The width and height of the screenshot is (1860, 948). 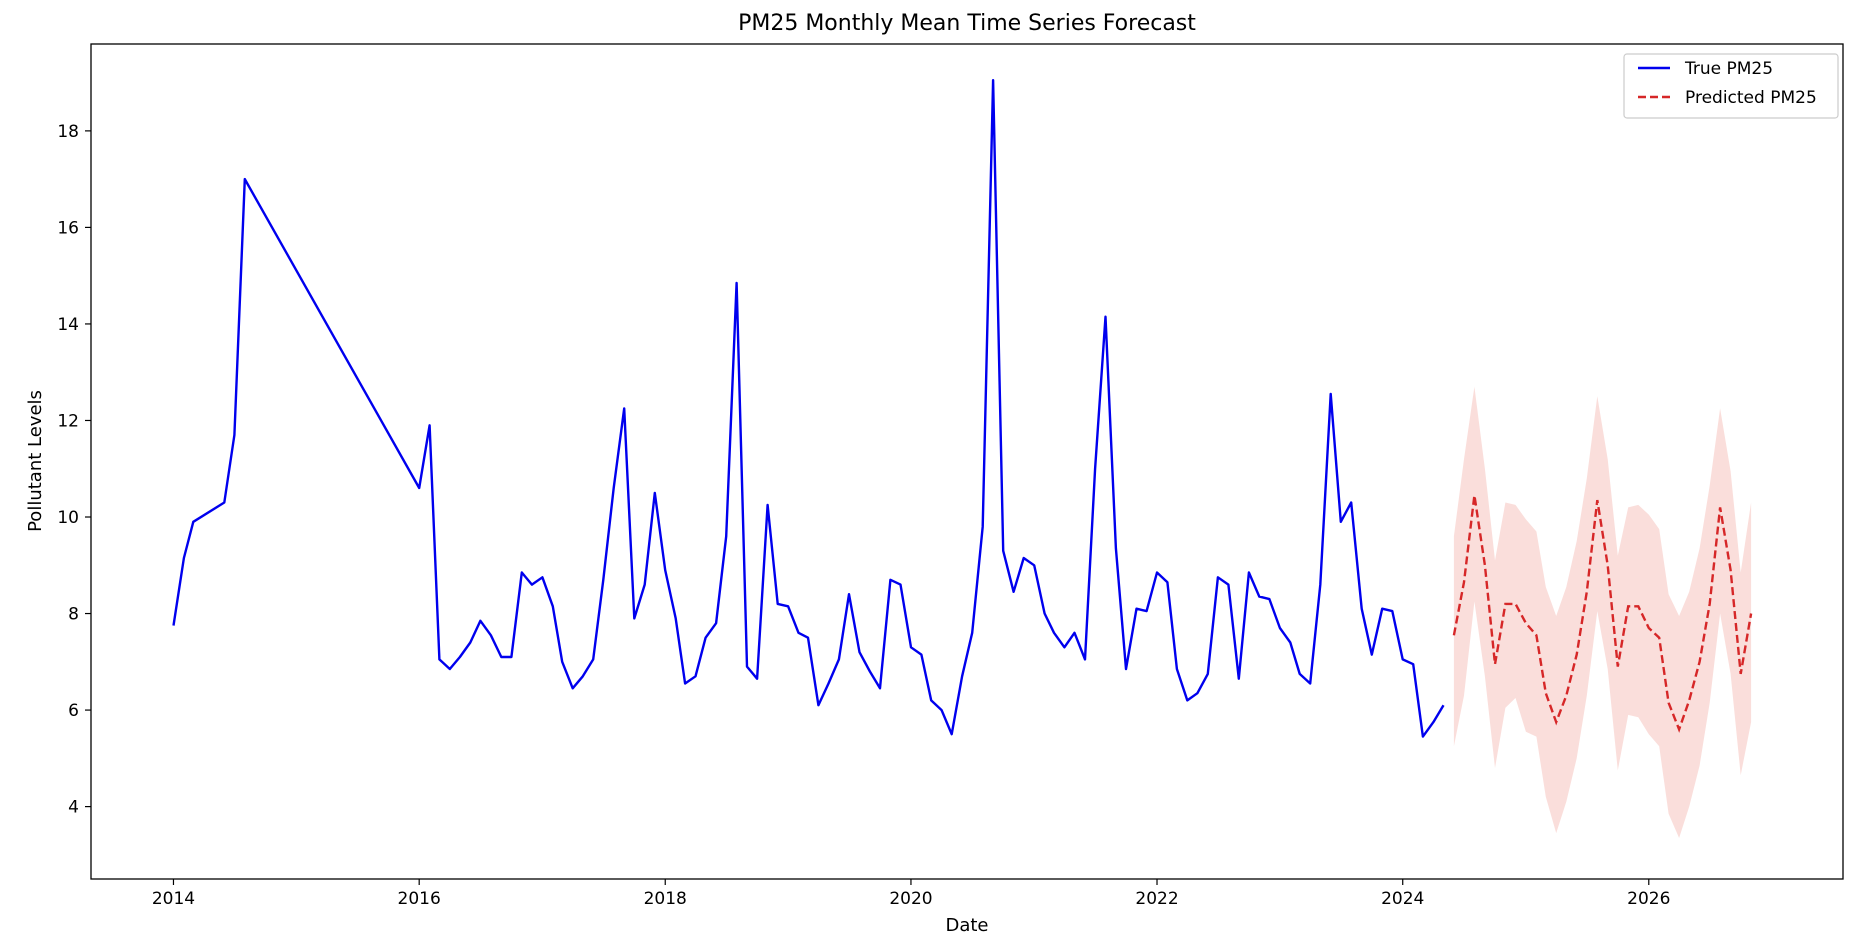 I want to click on legend-box, so click(x=1731, y=86).